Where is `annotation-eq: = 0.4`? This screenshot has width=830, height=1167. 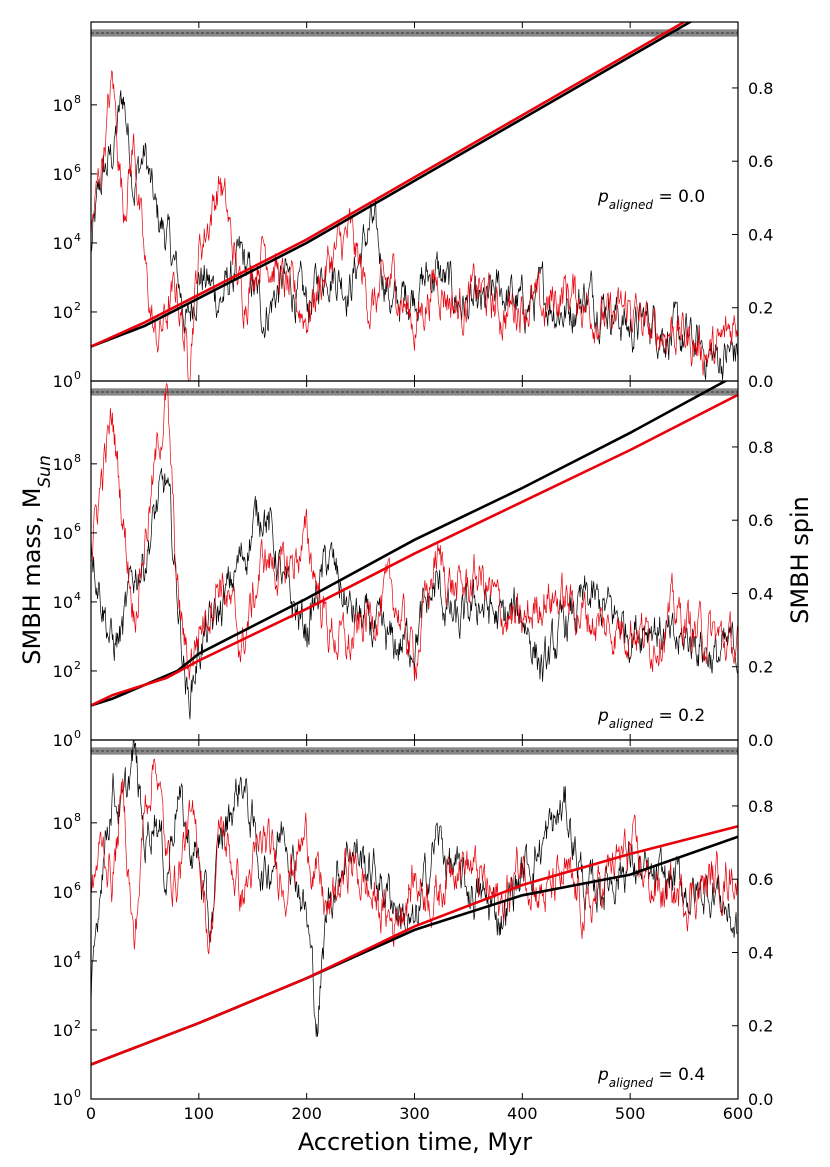
annotation-eq: = 0.4 is located at coordinates (679, 1075).